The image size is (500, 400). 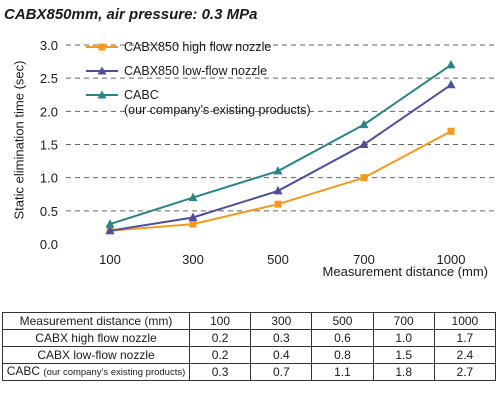 What do you see at coordinates (141, 95) in the screenshot?
I see `legend-label: CABC` at bounding box center [141, 95].